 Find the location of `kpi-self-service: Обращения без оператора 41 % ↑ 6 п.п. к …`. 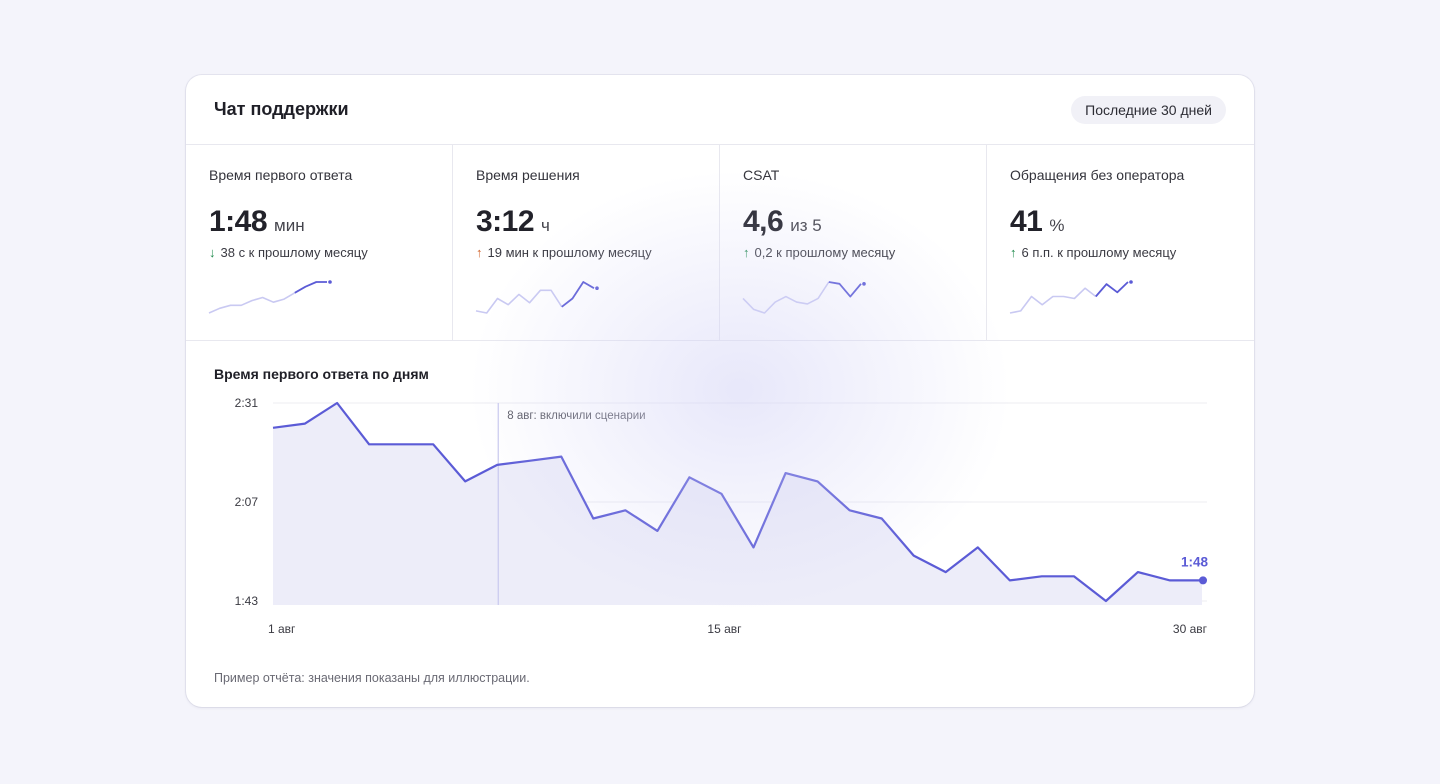

kpi-self-service: Обращения без оператора 41 % ↑ 6 п.п. к … is located at coordinates (1120, 242).